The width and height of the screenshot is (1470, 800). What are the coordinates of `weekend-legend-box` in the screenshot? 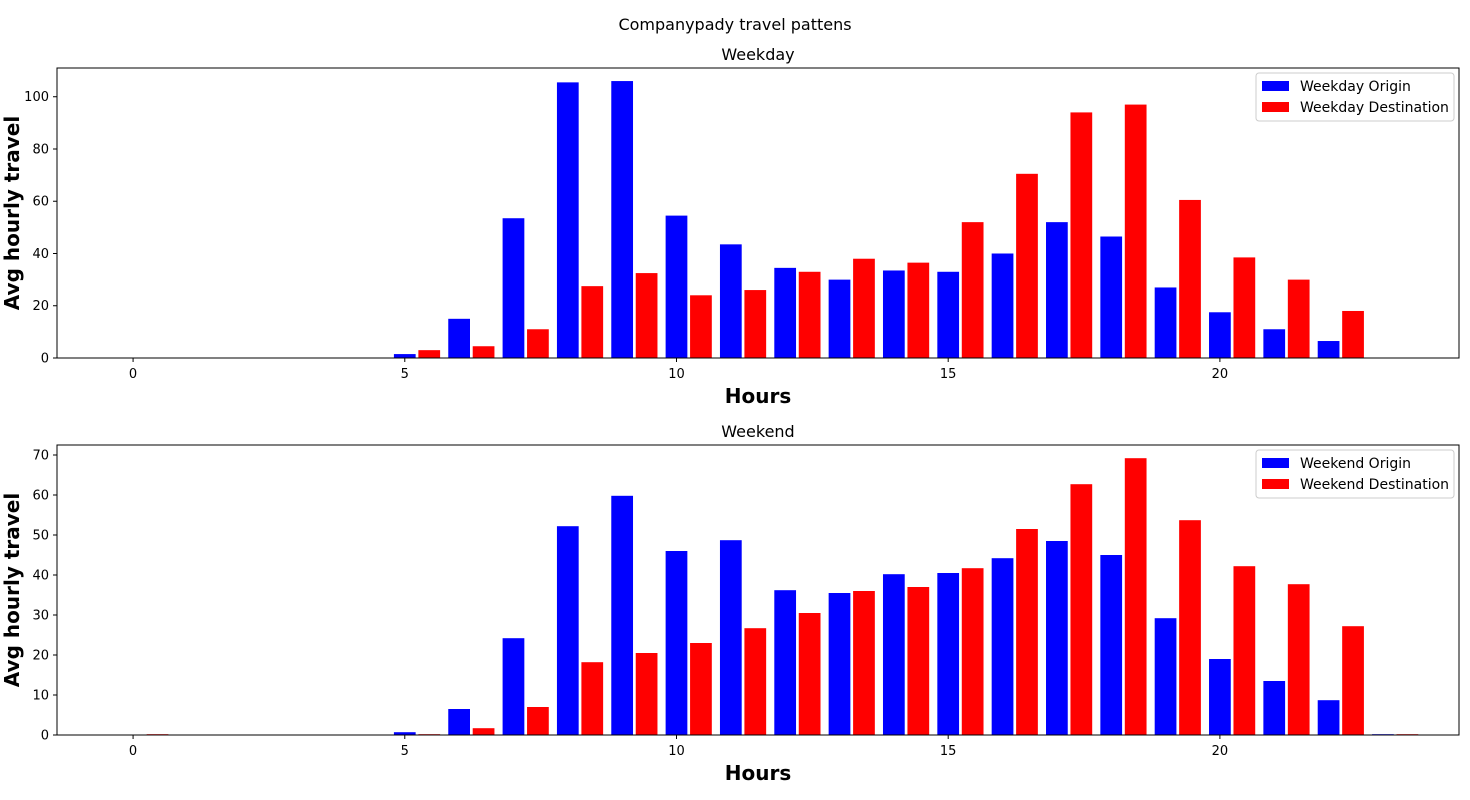 It's located at (1355, 474).